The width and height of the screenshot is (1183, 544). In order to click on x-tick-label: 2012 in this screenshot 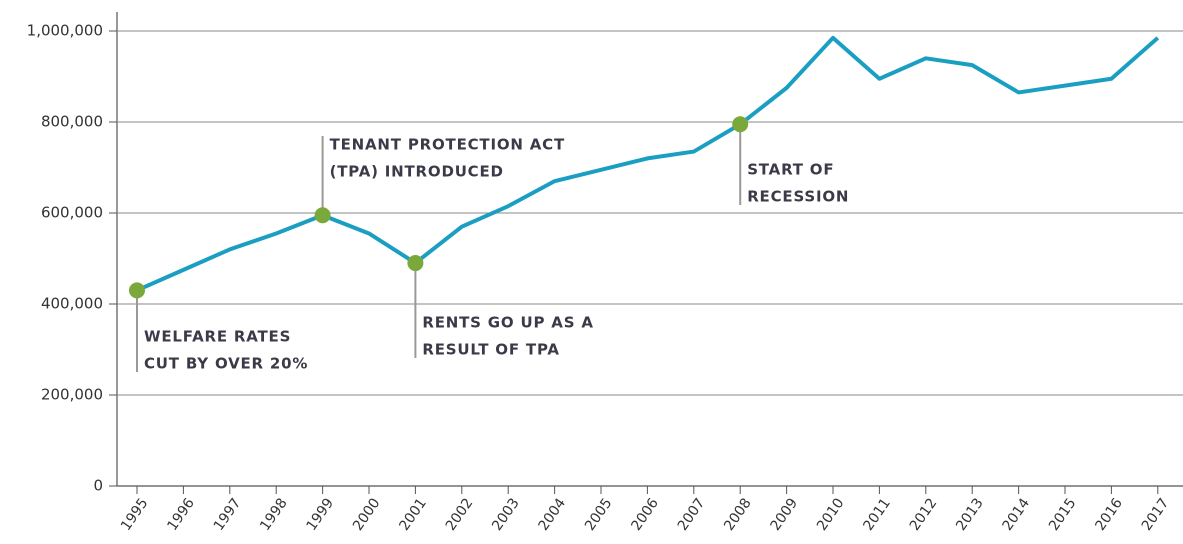, I will do `click(924, 514)`.